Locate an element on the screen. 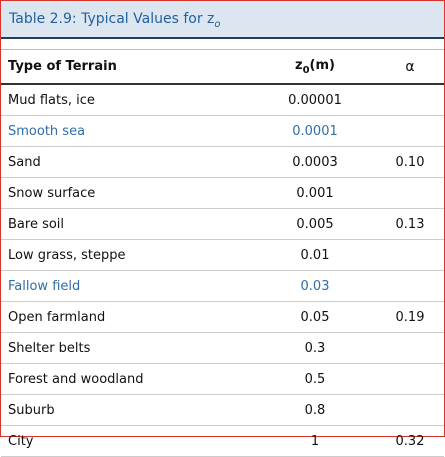  table-row: City 1 0.32 is located at coordinates (222, 441).